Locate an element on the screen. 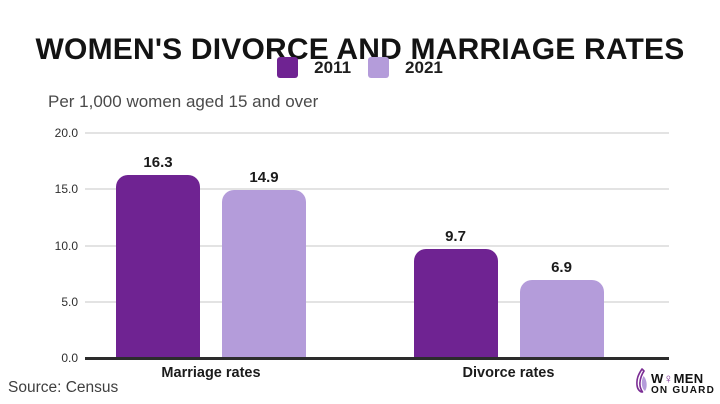 This screenshot has width=720, height=404. logo-line2: ON GUARD is located at coordinates (682, 390).